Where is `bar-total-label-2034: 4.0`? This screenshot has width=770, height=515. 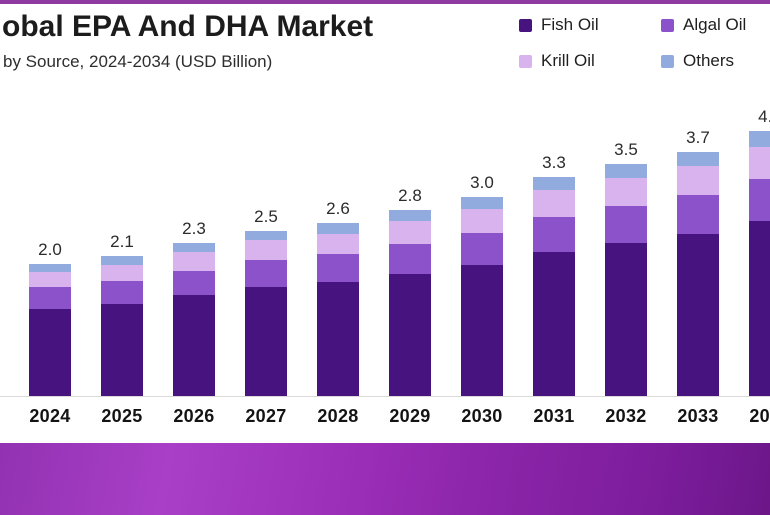 bar-total-label-2034: 4.0 is located at coordinates (764, 117).